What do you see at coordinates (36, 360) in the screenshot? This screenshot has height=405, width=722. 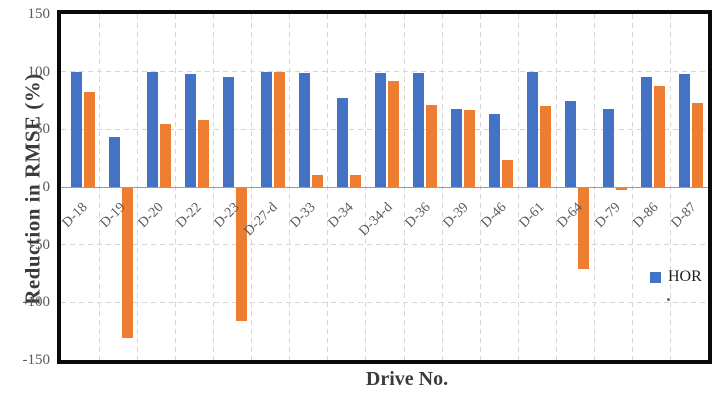 I see `y-tick-label--150: -150` at bounding box center [36, 360].